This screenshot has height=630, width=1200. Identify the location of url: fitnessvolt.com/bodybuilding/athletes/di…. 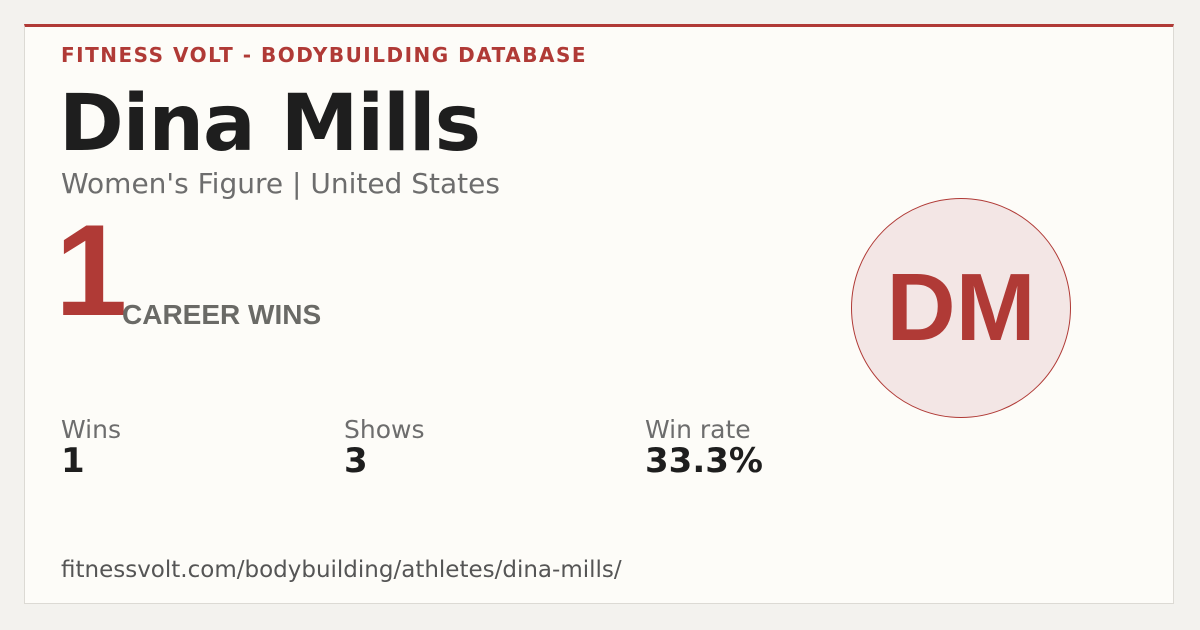
(341, 570).